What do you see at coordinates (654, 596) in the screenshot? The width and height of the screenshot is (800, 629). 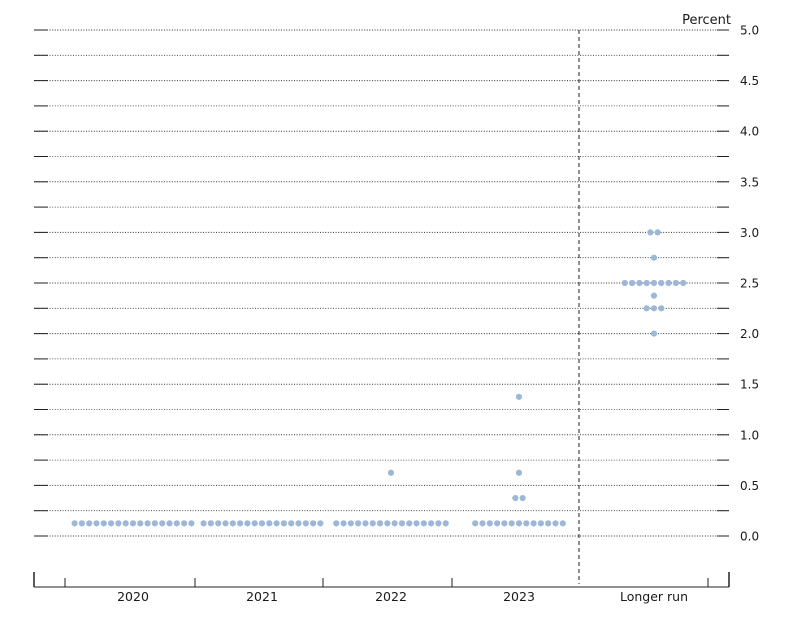 I see `x-tick-label: Longer run` at bounding box center [654, 596].